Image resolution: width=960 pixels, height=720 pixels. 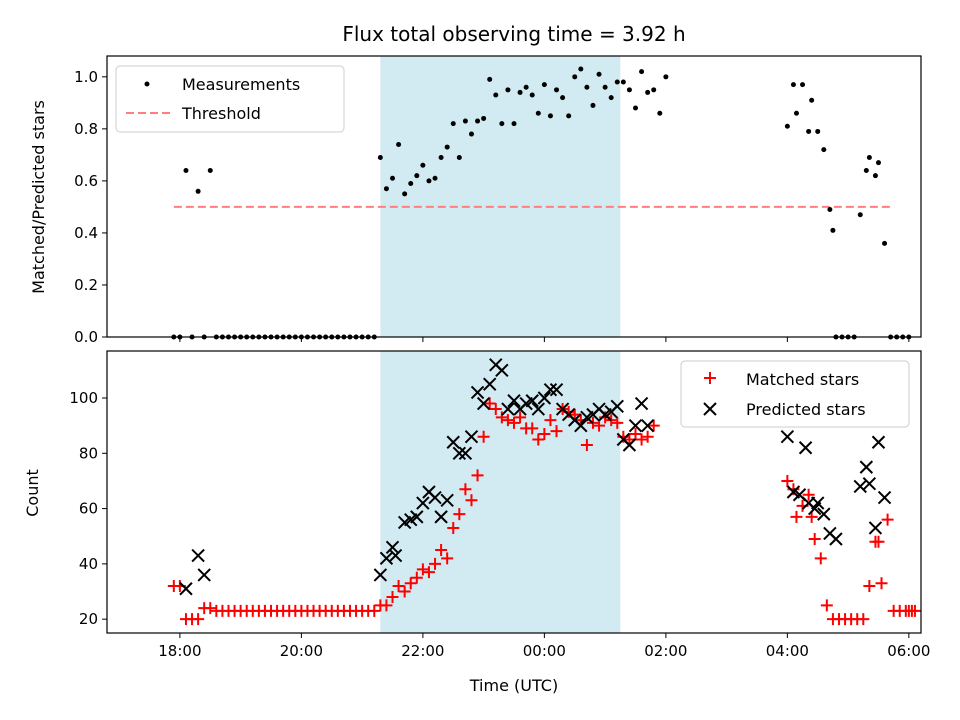 I want to click on legend-label-predicted: Predicted stars, so click(x=806, y=409).